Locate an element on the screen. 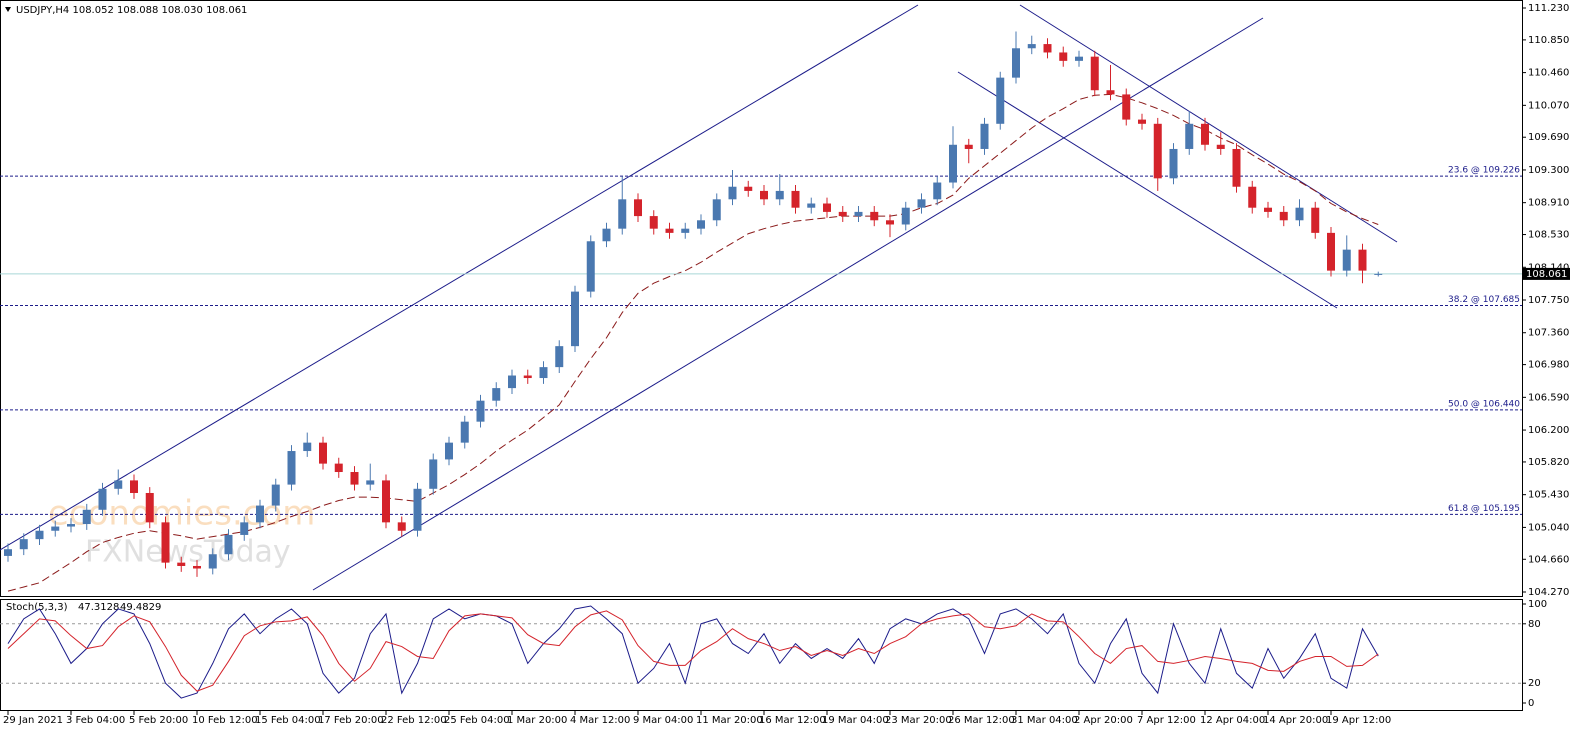 This screenshot has width=1596, height=747. x-tick-label: 25 Feb 04:00 is located at coordinates (477, 720).